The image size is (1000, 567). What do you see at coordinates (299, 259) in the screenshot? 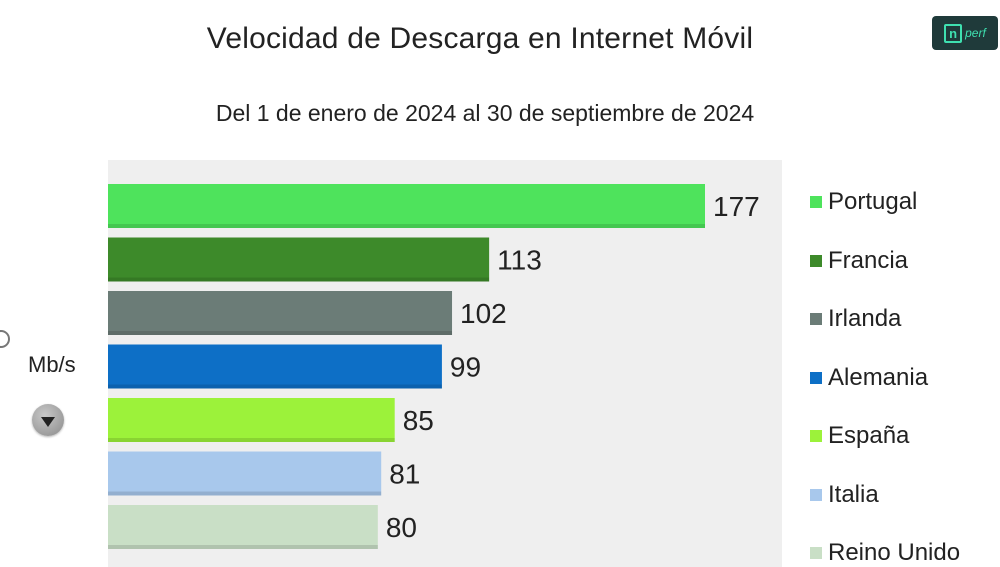
I see `bar-francia` at bounding box center [299, 259].